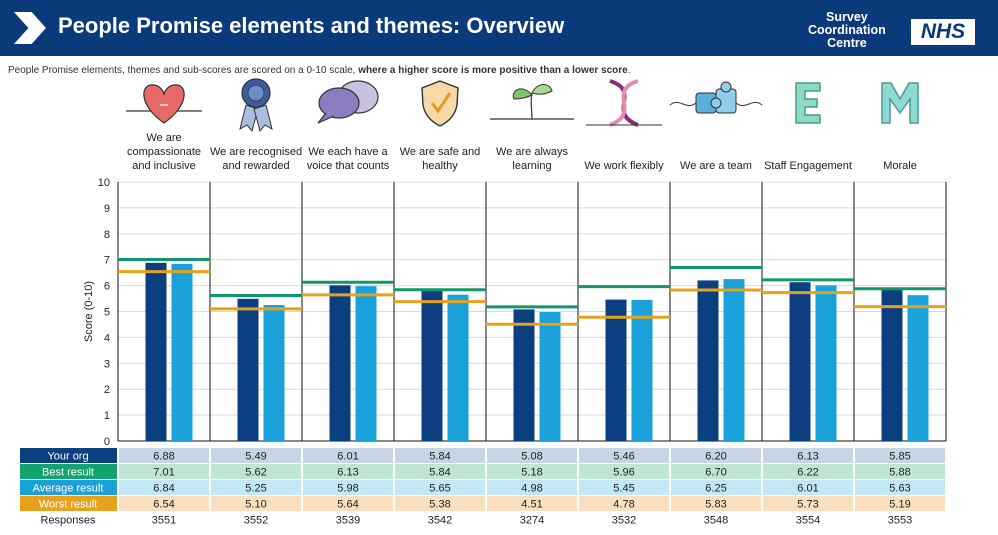 Image resolution: width=998 pixels, height=535 pixels. I want to click on survey-coordination-centre-logo: Survey Coordination Centre, so click(847, 30).